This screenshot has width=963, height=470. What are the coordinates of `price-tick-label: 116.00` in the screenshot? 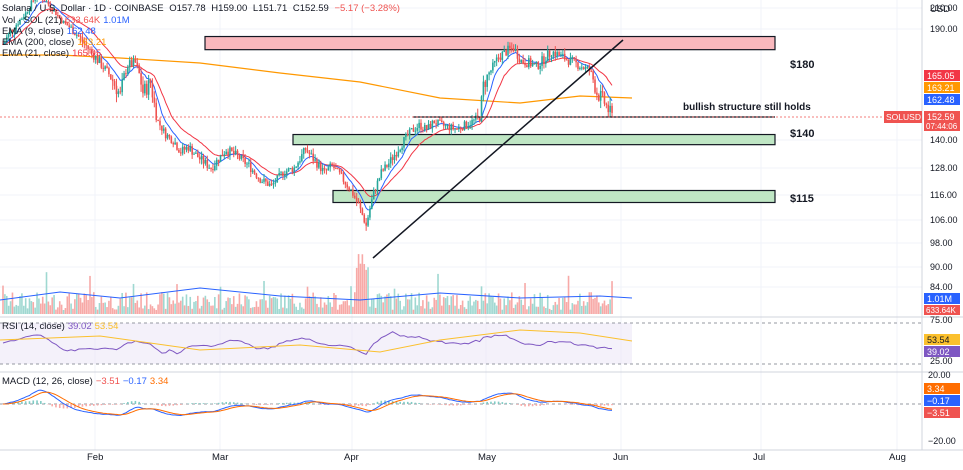 It's located at (943, 195).